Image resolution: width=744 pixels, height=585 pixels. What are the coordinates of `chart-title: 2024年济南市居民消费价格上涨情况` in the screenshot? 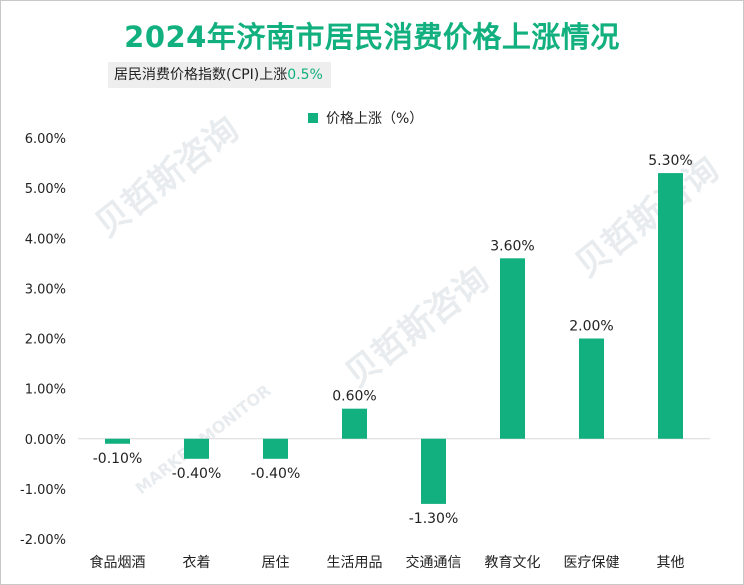 It's located at (372, 37).